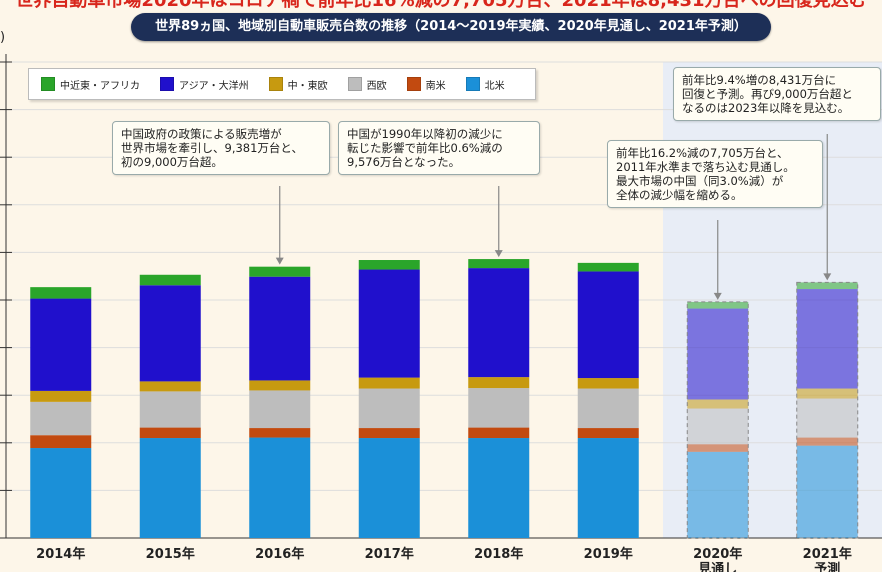 The image size is (882, 572). What do you see at coordinates (717, 559) in the screenshot?
I see `x-tick-label: 2020年見通し` at bounding box center [717, 559].